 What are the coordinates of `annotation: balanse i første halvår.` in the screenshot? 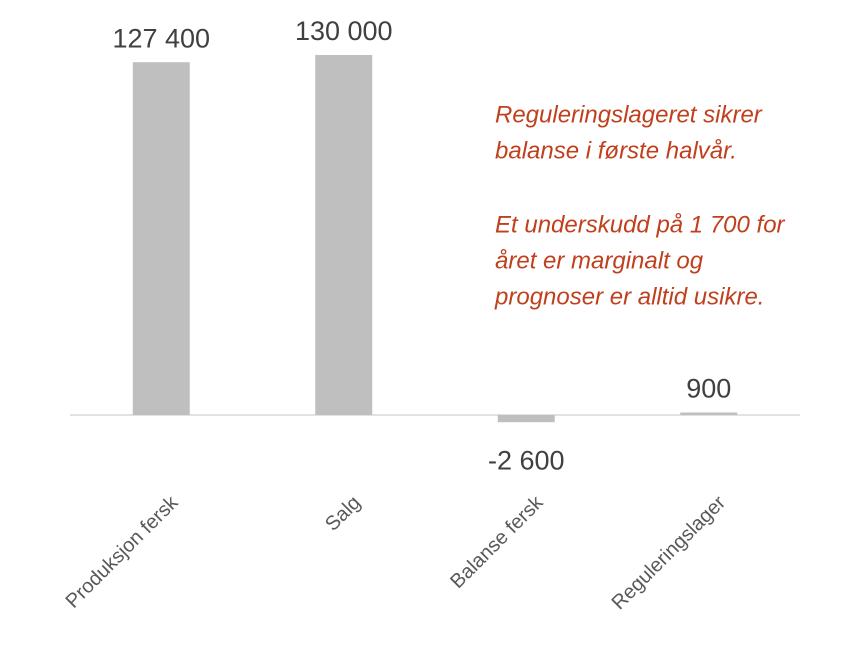 It's located at (616, 150).